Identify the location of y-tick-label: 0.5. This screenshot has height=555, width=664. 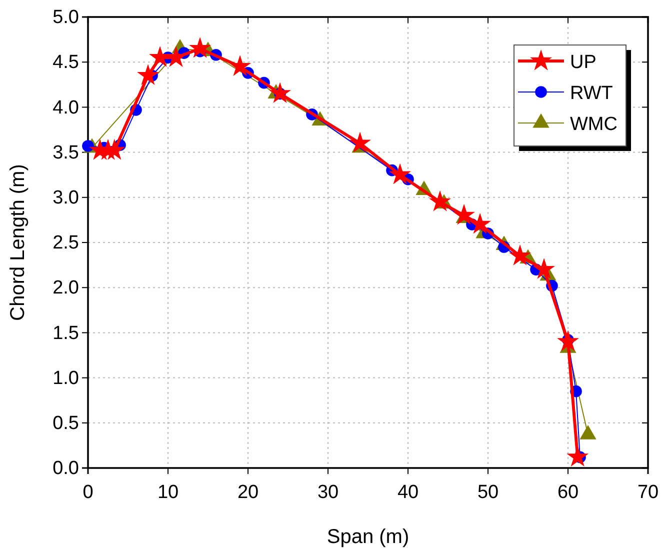
(65, 423).